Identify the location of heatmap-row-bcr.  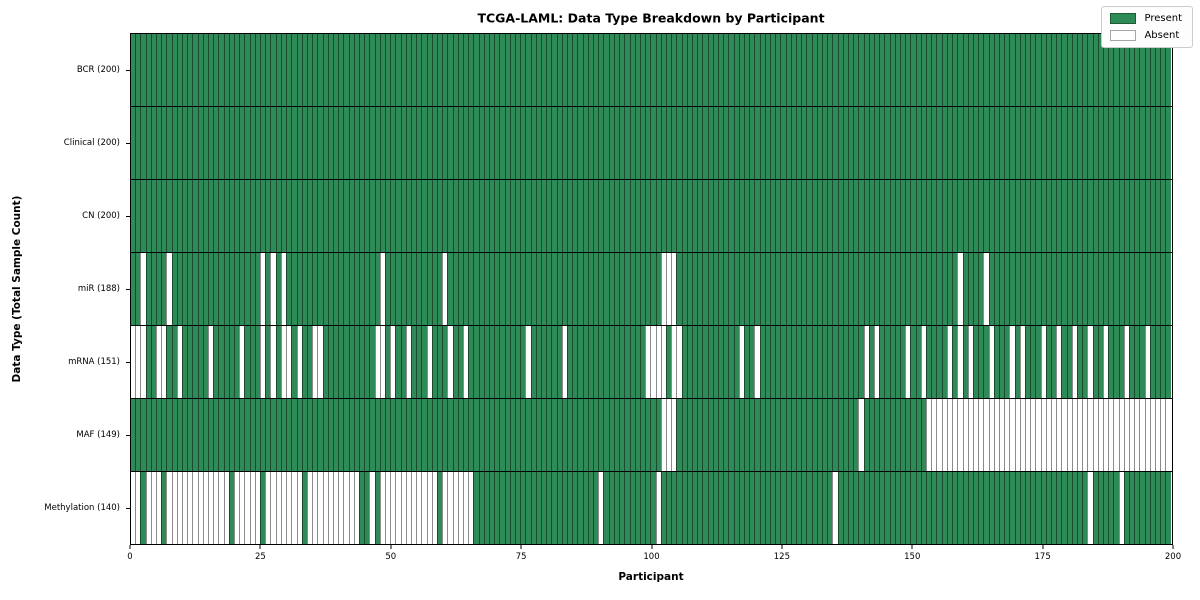
(651, 70).